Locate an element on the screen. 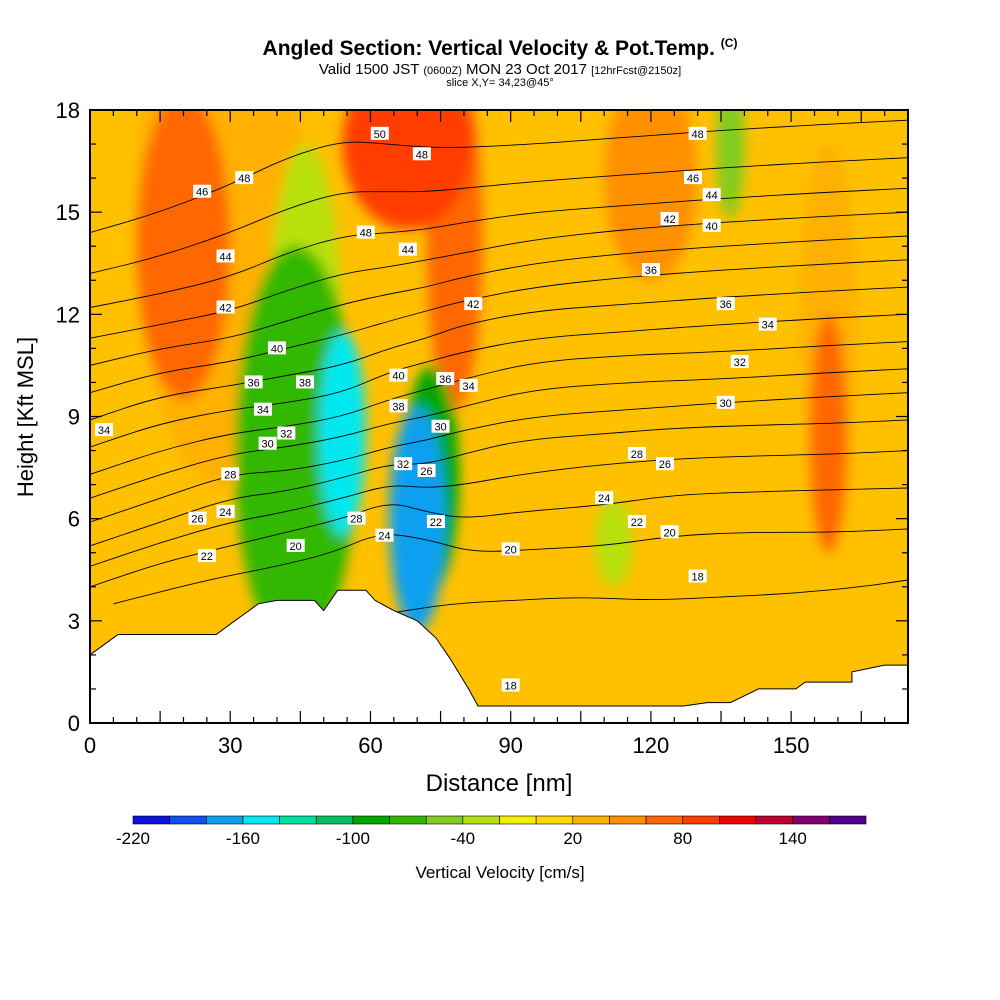  contour-label-15: 40 is located at coordinates (398, 375).